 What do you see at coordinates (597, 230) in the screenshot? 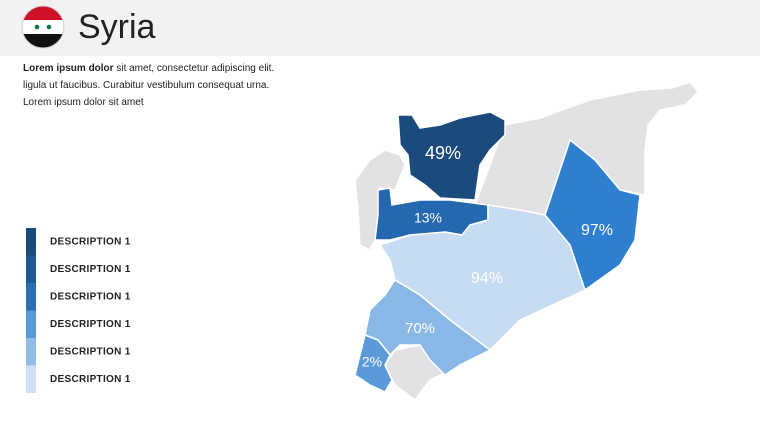
I see `region-label: 97%` at bounding box center [597, 230].